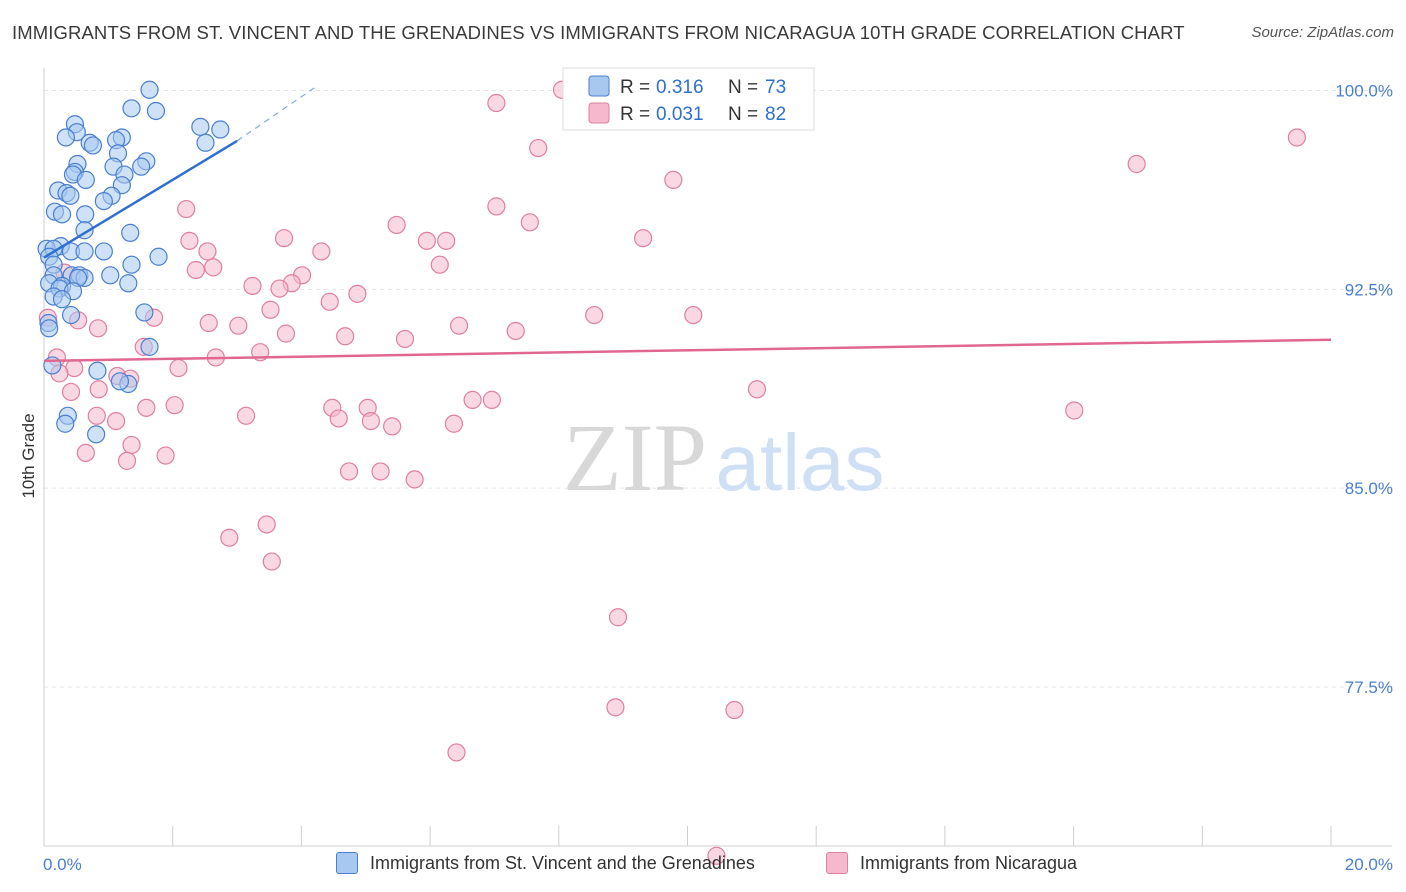 The height and width of the screenshot is (892, 1406). I want to click on source-label: Source: ZipAtlas.com, so click(1322, 32).